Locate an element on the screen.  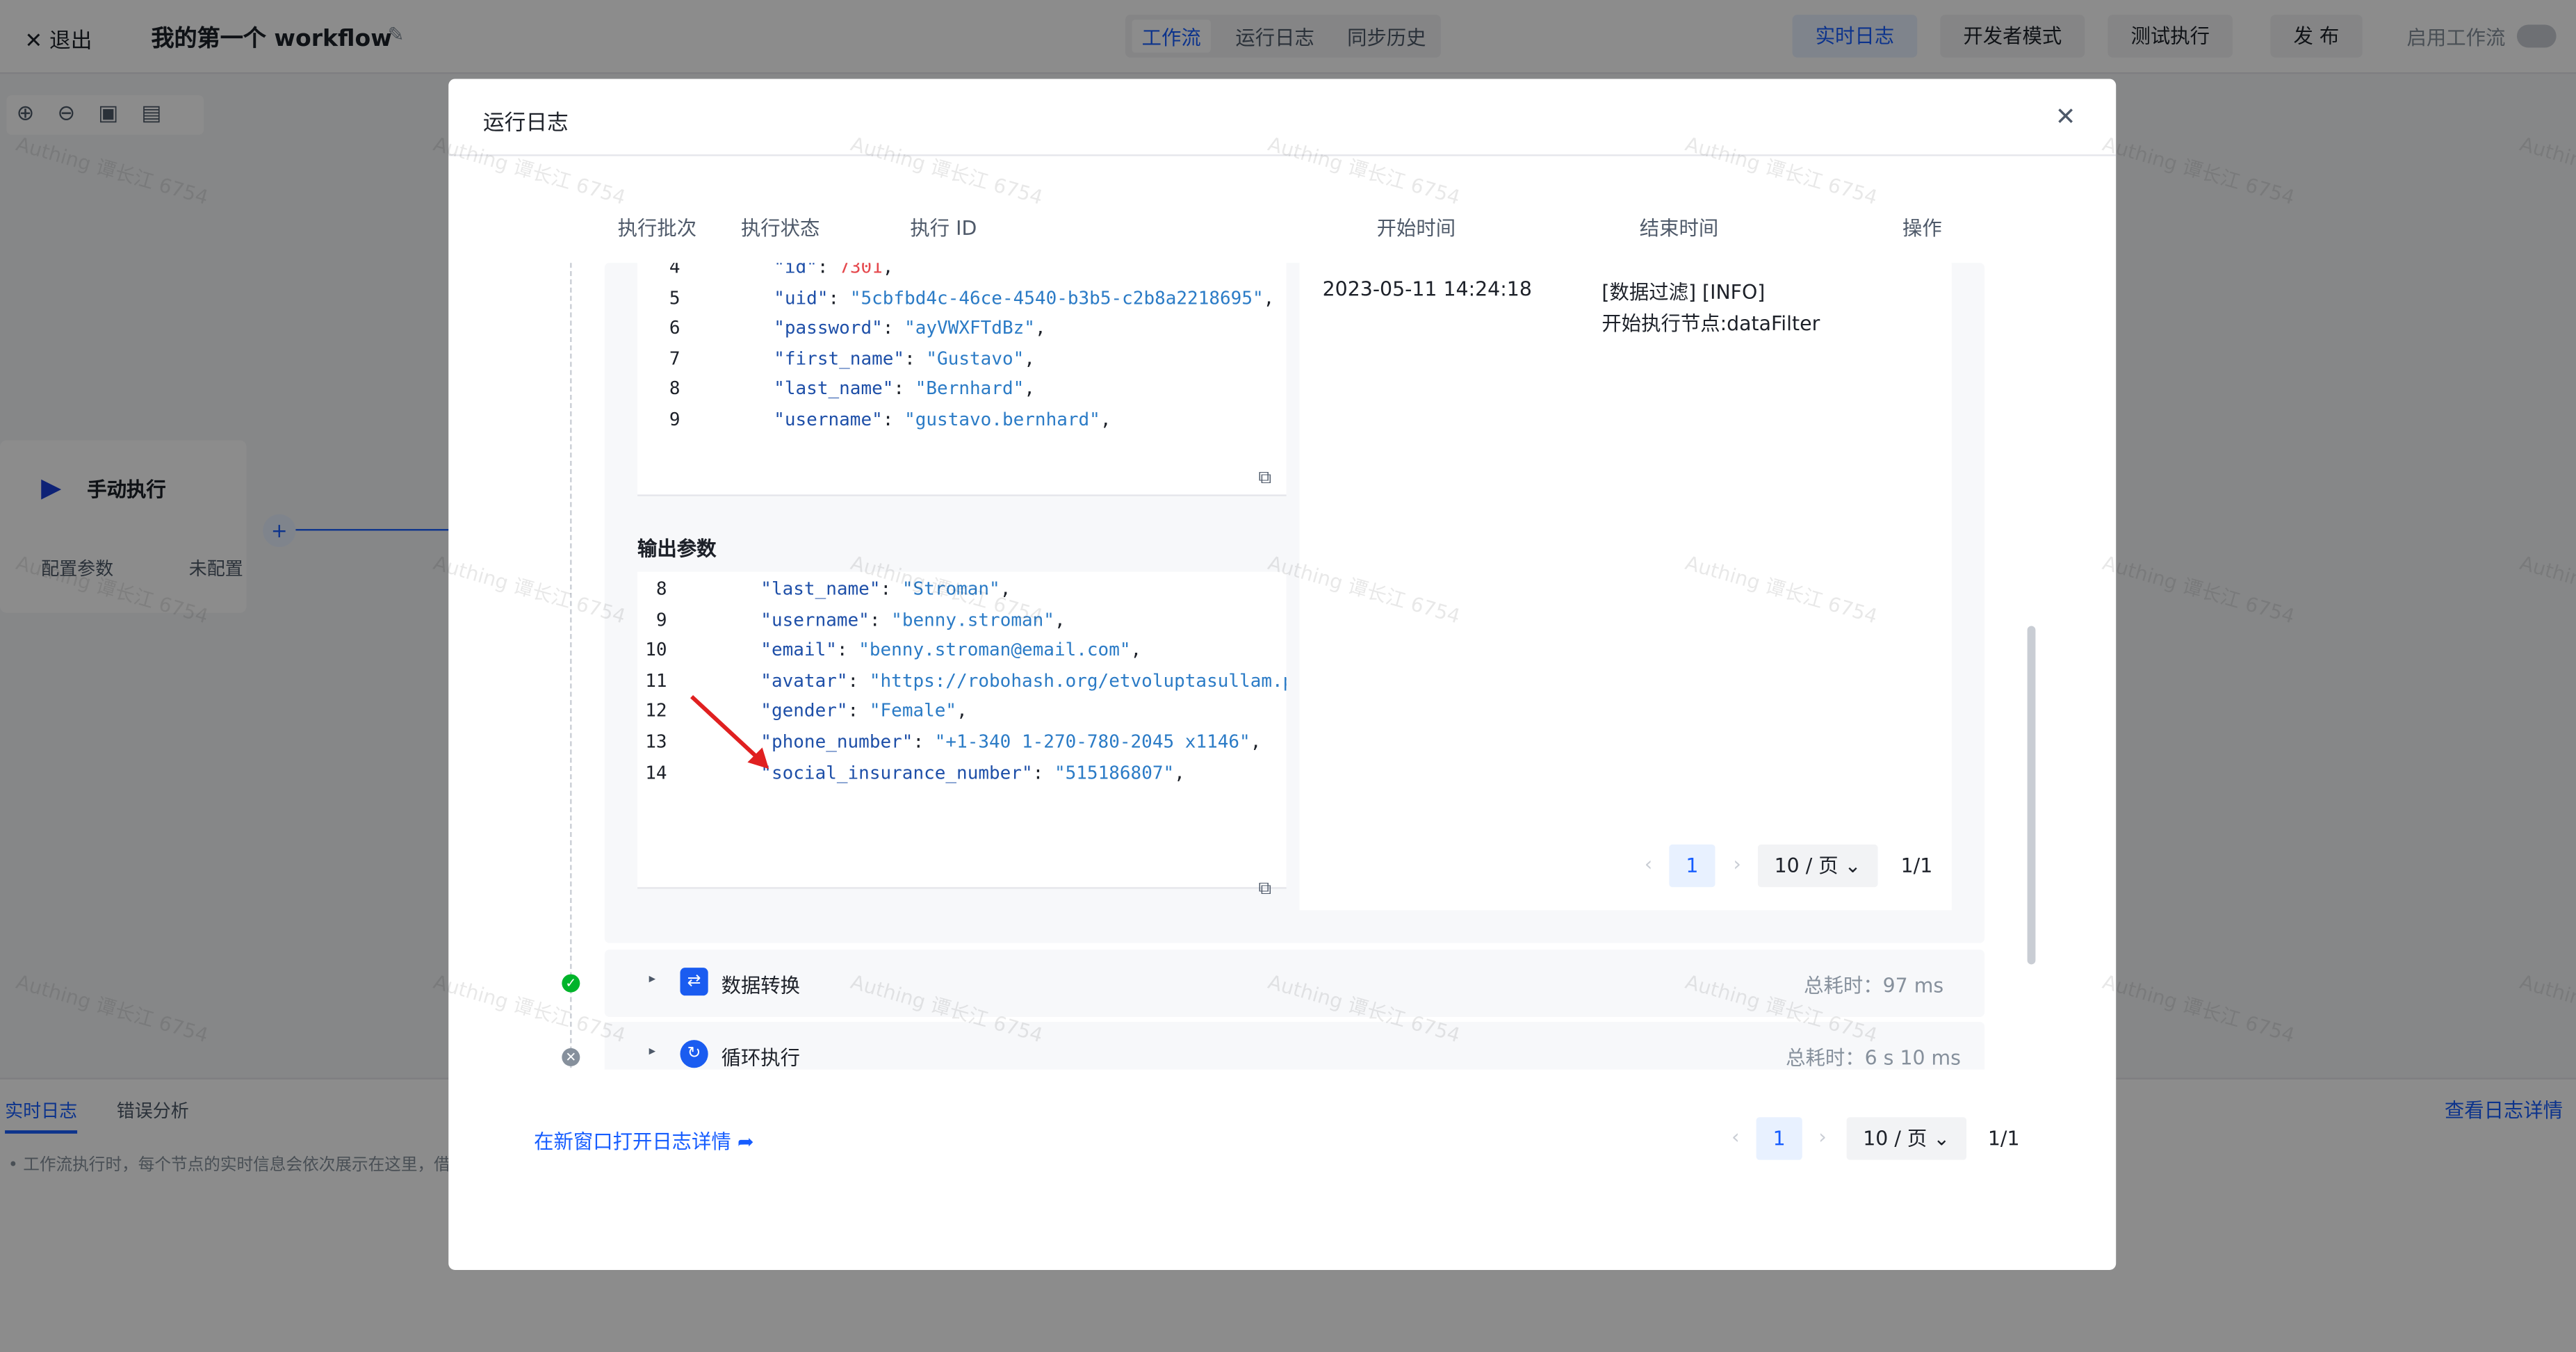
line-number: 11 is located at coordinates (656, 681).